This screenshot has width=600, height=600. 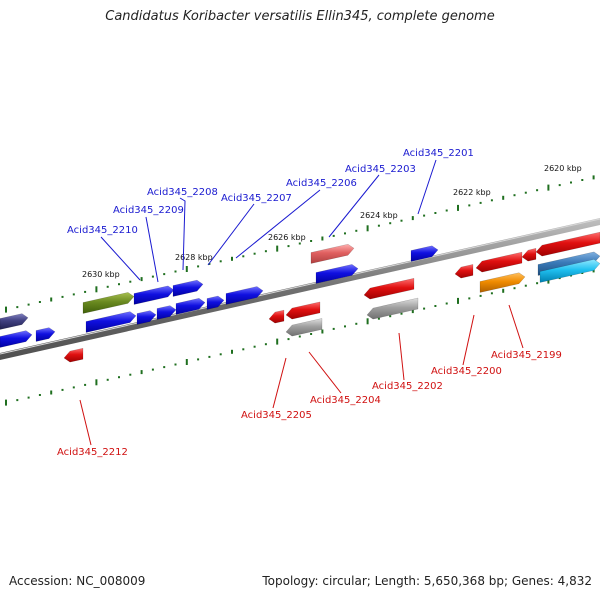 What do you see at coordinates (466, 371) in the screenshot?
I see `gene-label-acid345-2200: Acid345_2200` at bounding box center [466, 371].